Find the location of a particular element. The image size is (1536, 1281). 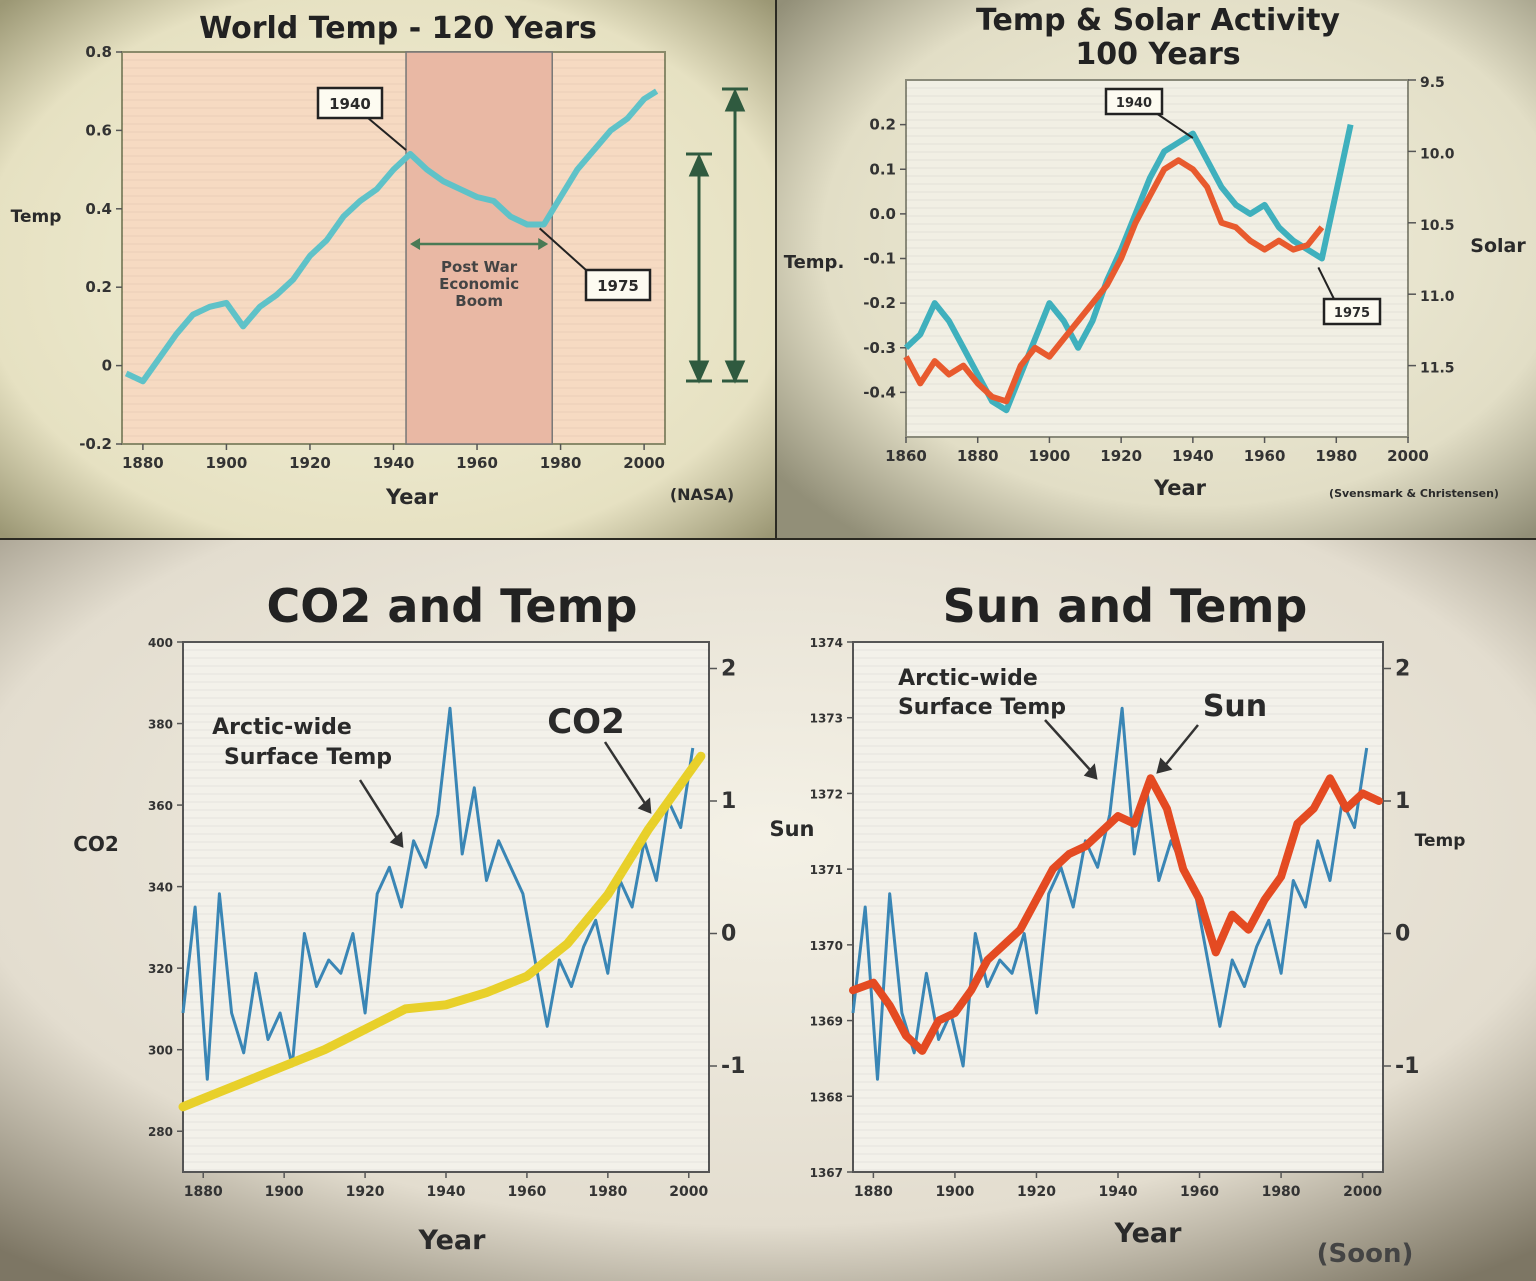

y-tick-label: 1371 is located at coordinates (826, 870).